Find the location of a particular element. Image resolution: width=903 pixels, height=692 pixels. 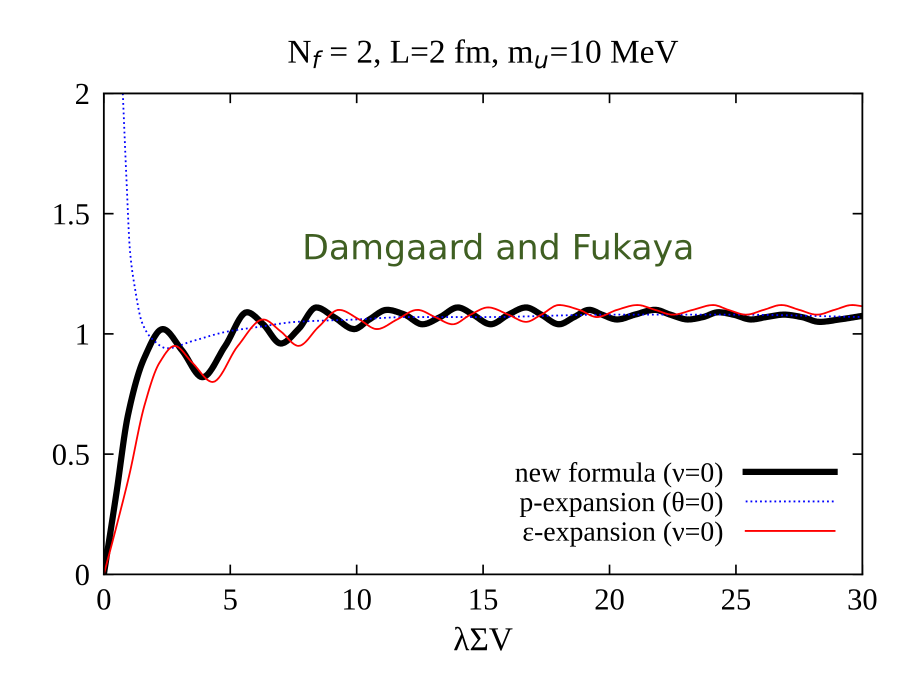

x-tick-label: 5 is located at coordinates (230, 599).